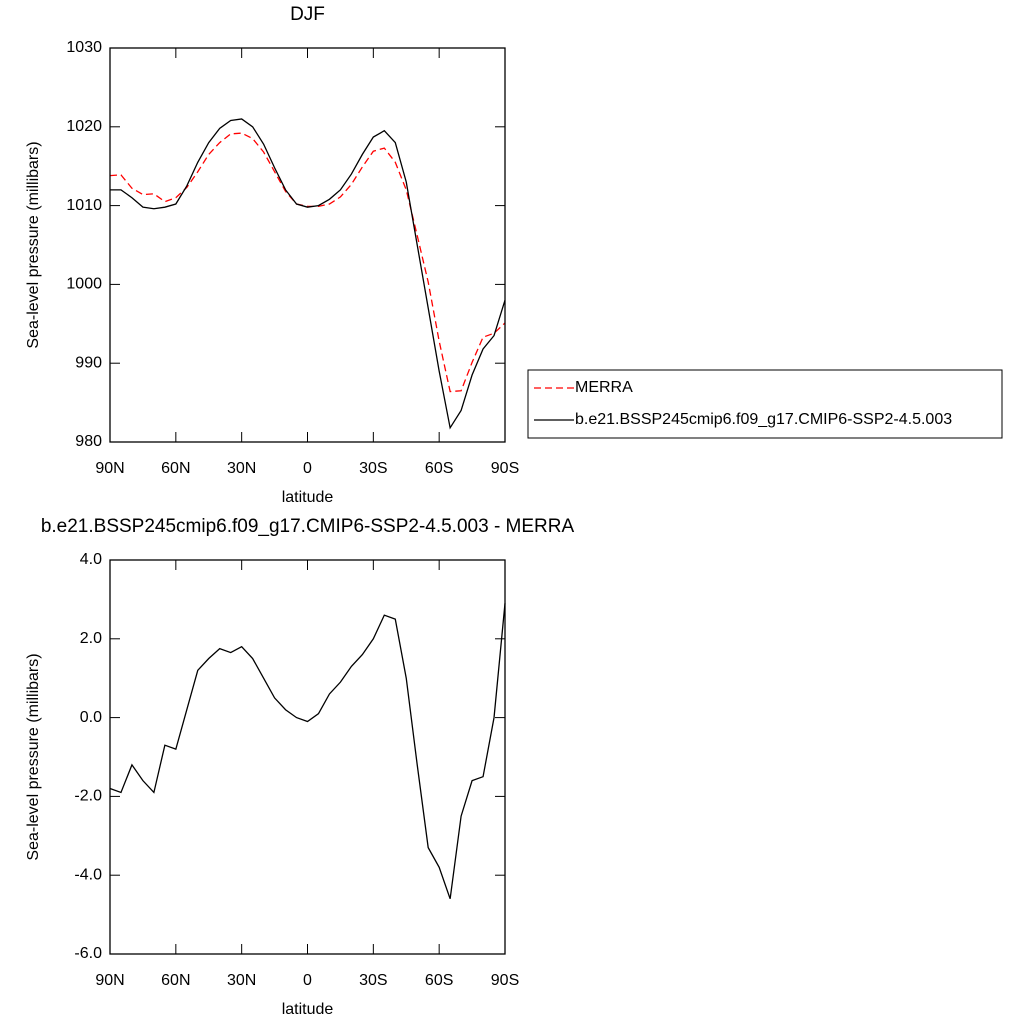 The height and width of the screenshot is (1024, 1024). What do you see at coordinates (88, 441) in the screenshot?
I see `y-tick-label: 980` at bounding box center [88, 441].